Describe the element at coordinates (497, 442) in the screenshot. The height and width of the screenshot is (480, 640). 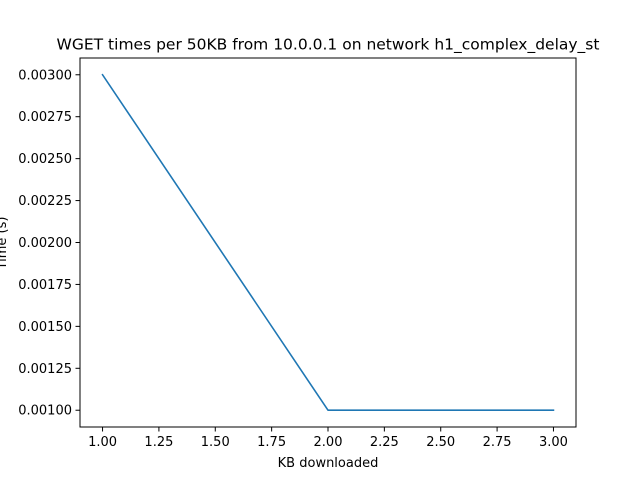
I see `x-tick-label: 2.75` at that location.